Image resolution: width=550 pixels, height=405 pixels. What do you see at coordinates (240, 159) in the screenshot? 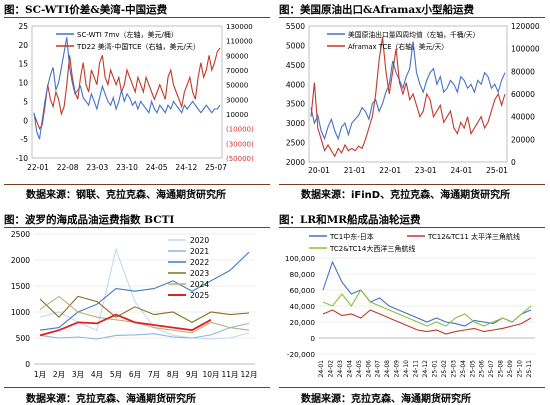
I see `y2-tick-label: (50000)` at bounding box center [240, 159].